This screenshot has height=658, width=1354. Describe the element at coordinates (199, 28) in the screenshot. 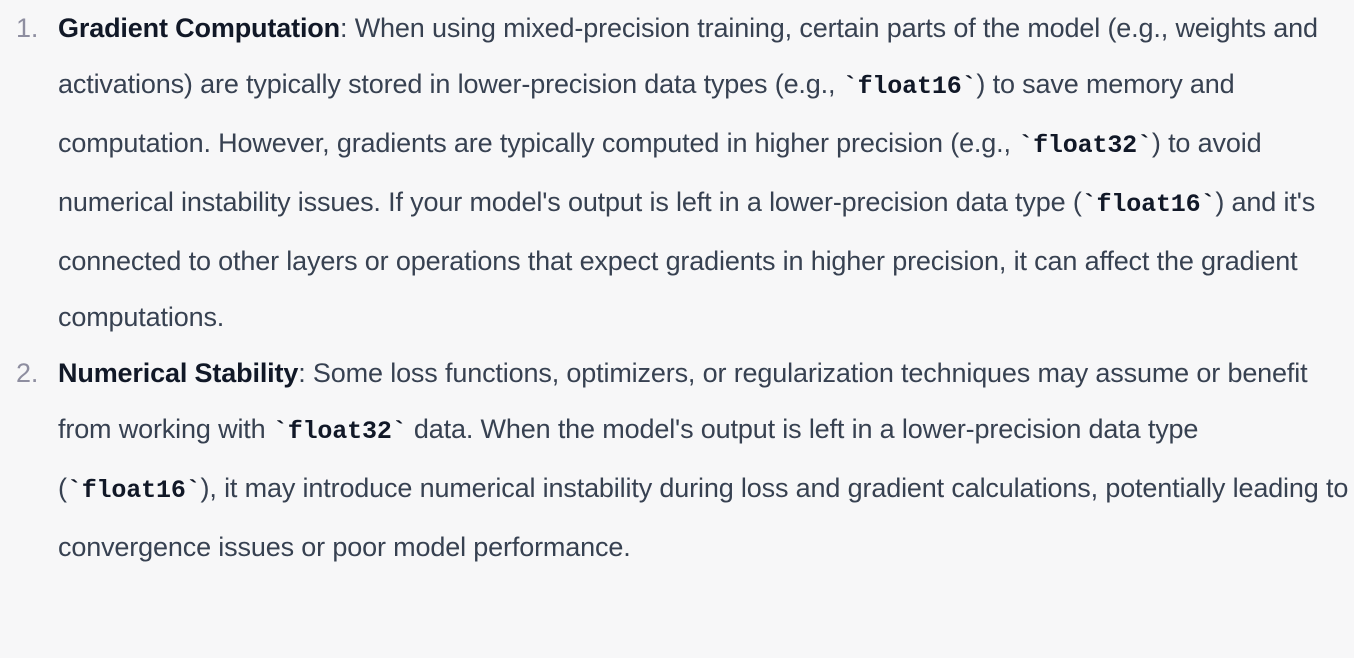

I see `term-heading: Gradient Computation` at that location.